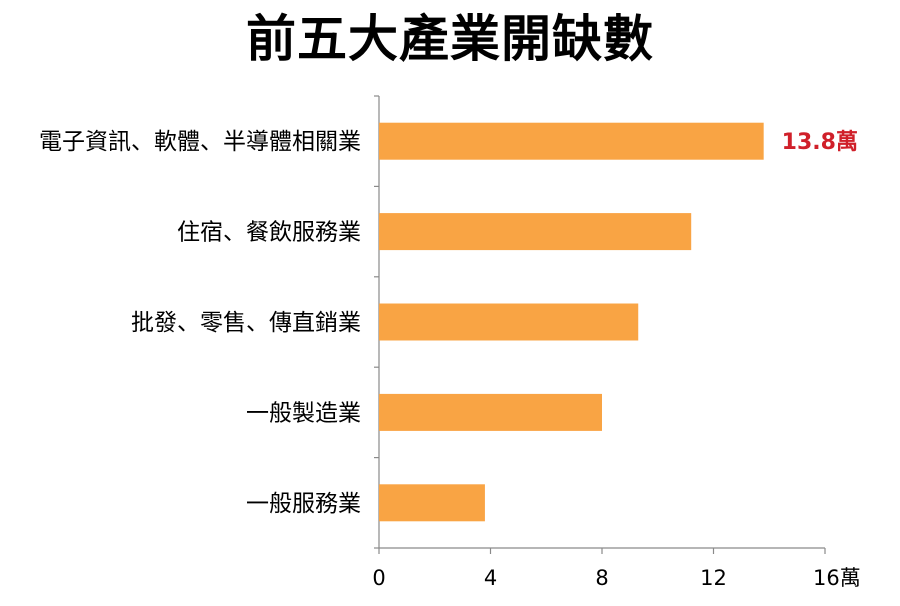 The height and width of the screenshot is (606, 900). I want to click on category-label: 一般服務業, so click(303, 504).